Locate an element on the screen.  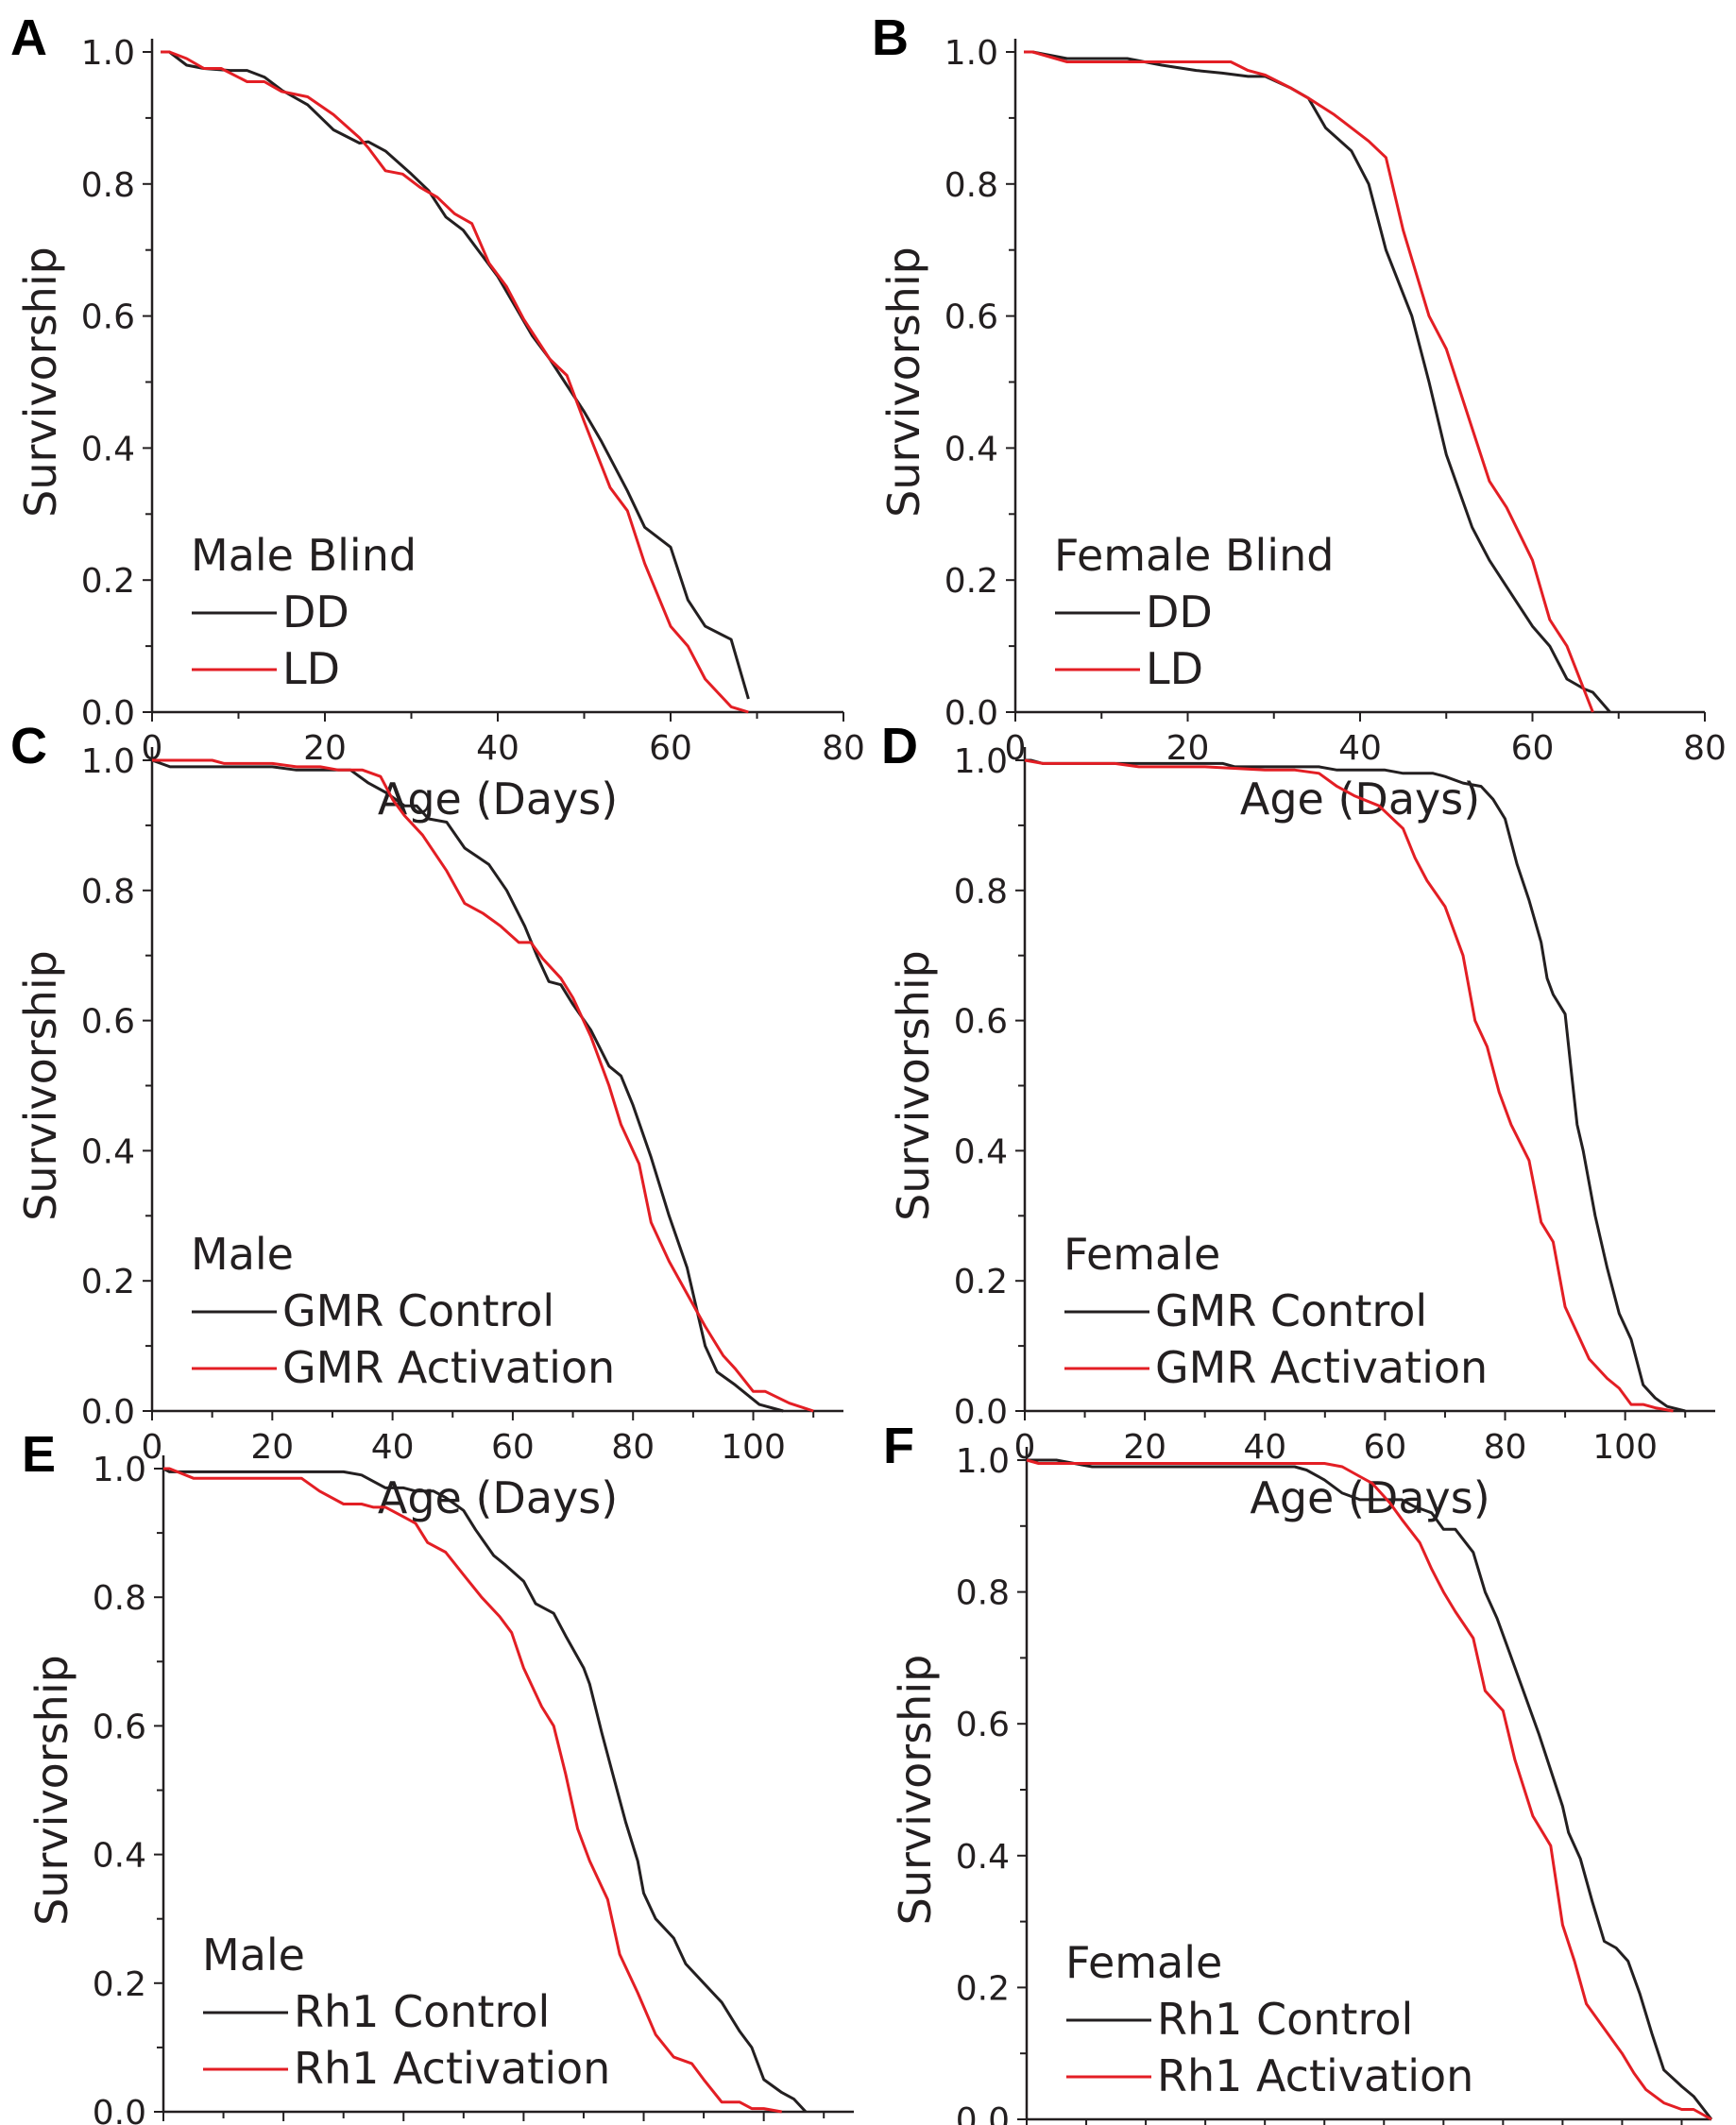
panel-letter: E is located at coordinates (39, 1454).